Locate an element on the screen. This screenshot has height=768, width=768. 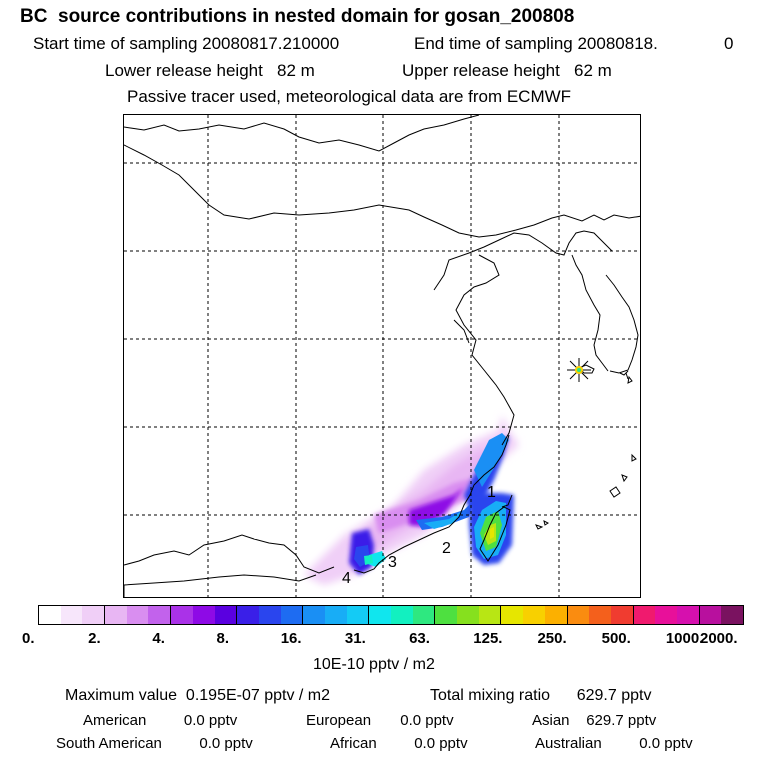
upper-release-height: Upper release height 62 m is located at coordinates (507, 70).